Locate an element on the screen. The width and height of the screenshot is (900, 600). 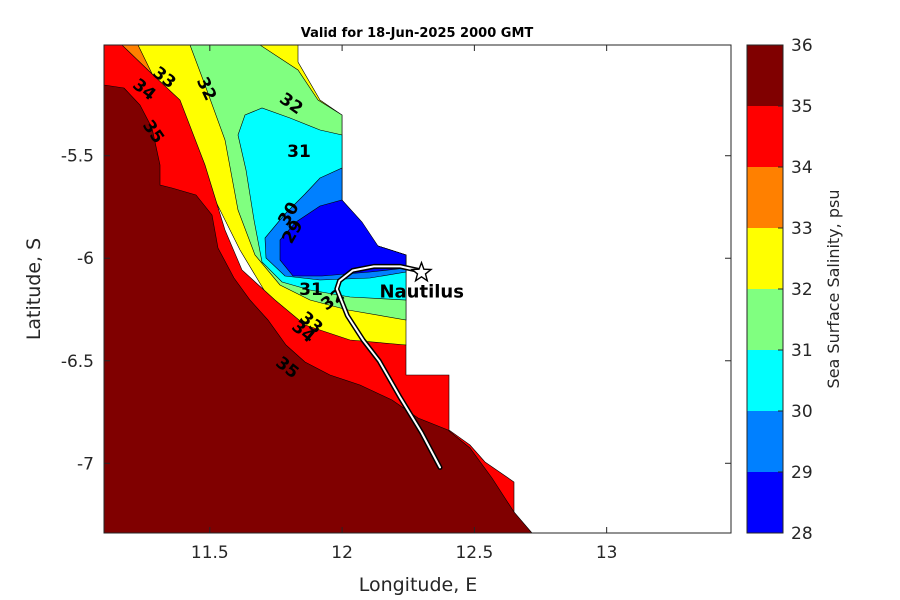
colorbar-label: Sea Surface Salinity, psu is located at coordinates (833, 289).